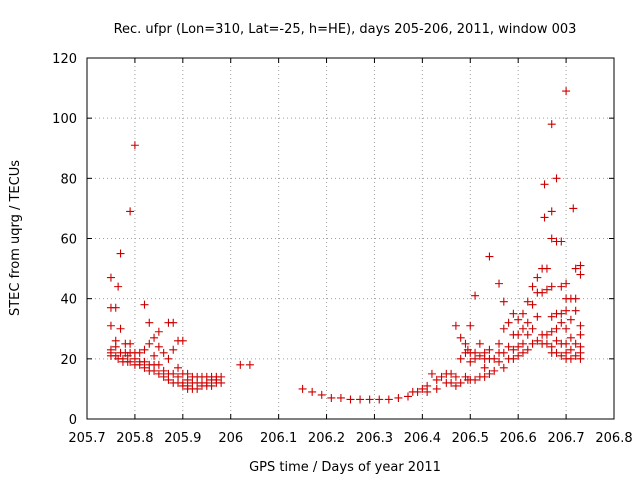 The image size is (640, 480). Describe the element at coordinates (326, 438) in the screenshot. I see `x-tick-label: 206.2` at that location.